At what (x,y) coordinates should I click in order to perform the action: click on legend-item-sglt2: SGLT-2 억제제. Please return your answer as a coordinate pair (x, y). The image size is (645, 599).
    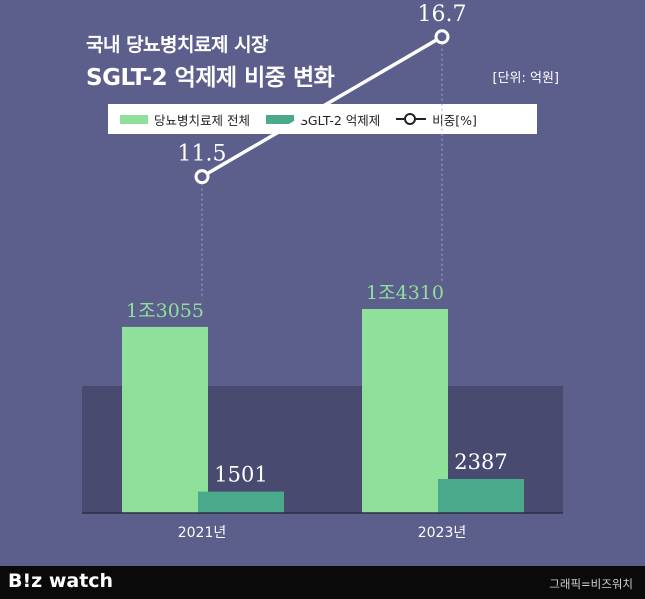
    Looking at the image, I should click on (323, 119).